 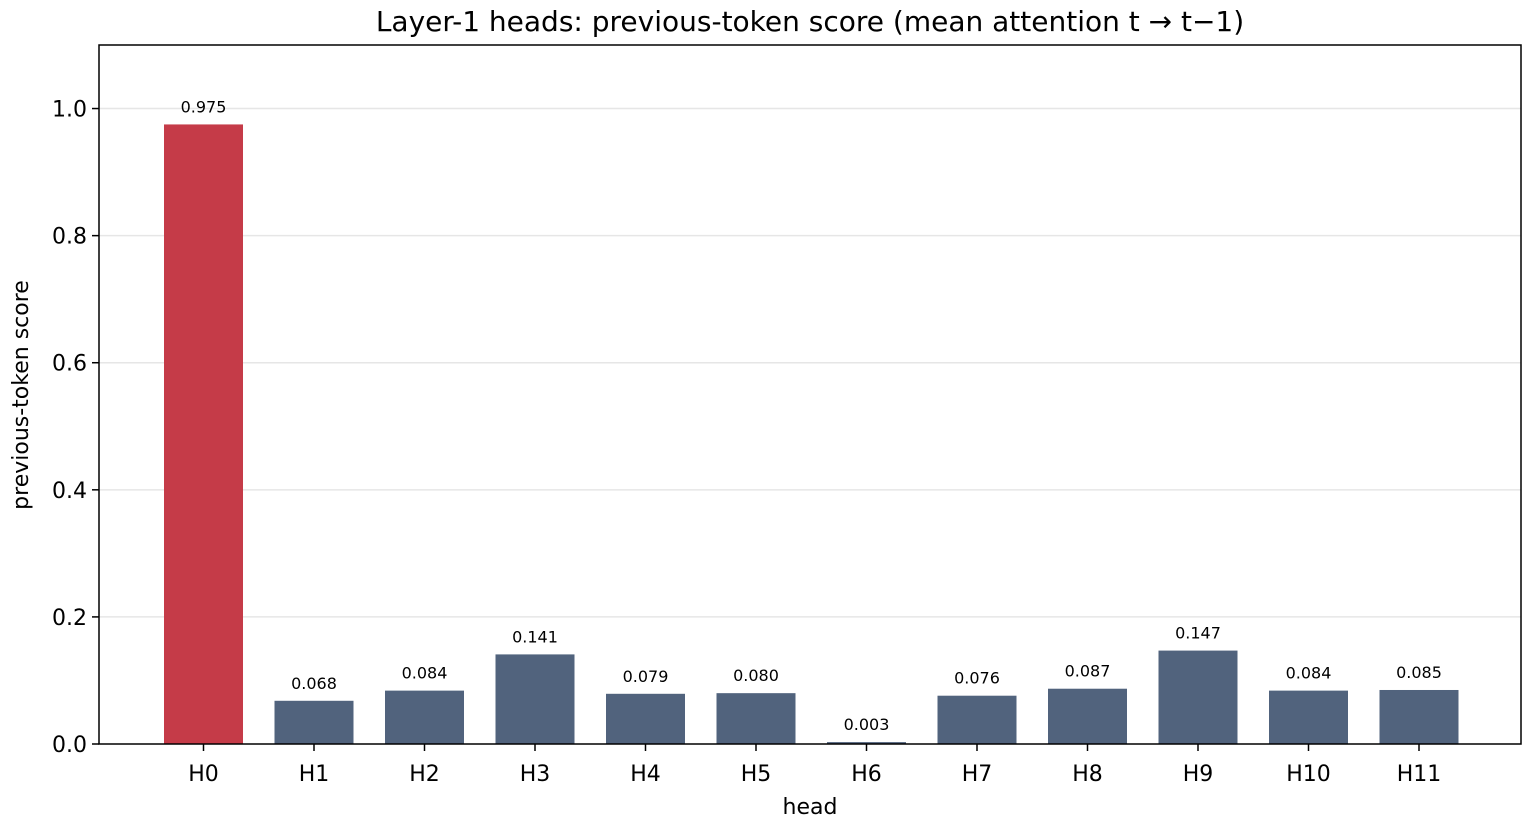 I want to click on x-tick-label: H1, so click(x=314, y=774).